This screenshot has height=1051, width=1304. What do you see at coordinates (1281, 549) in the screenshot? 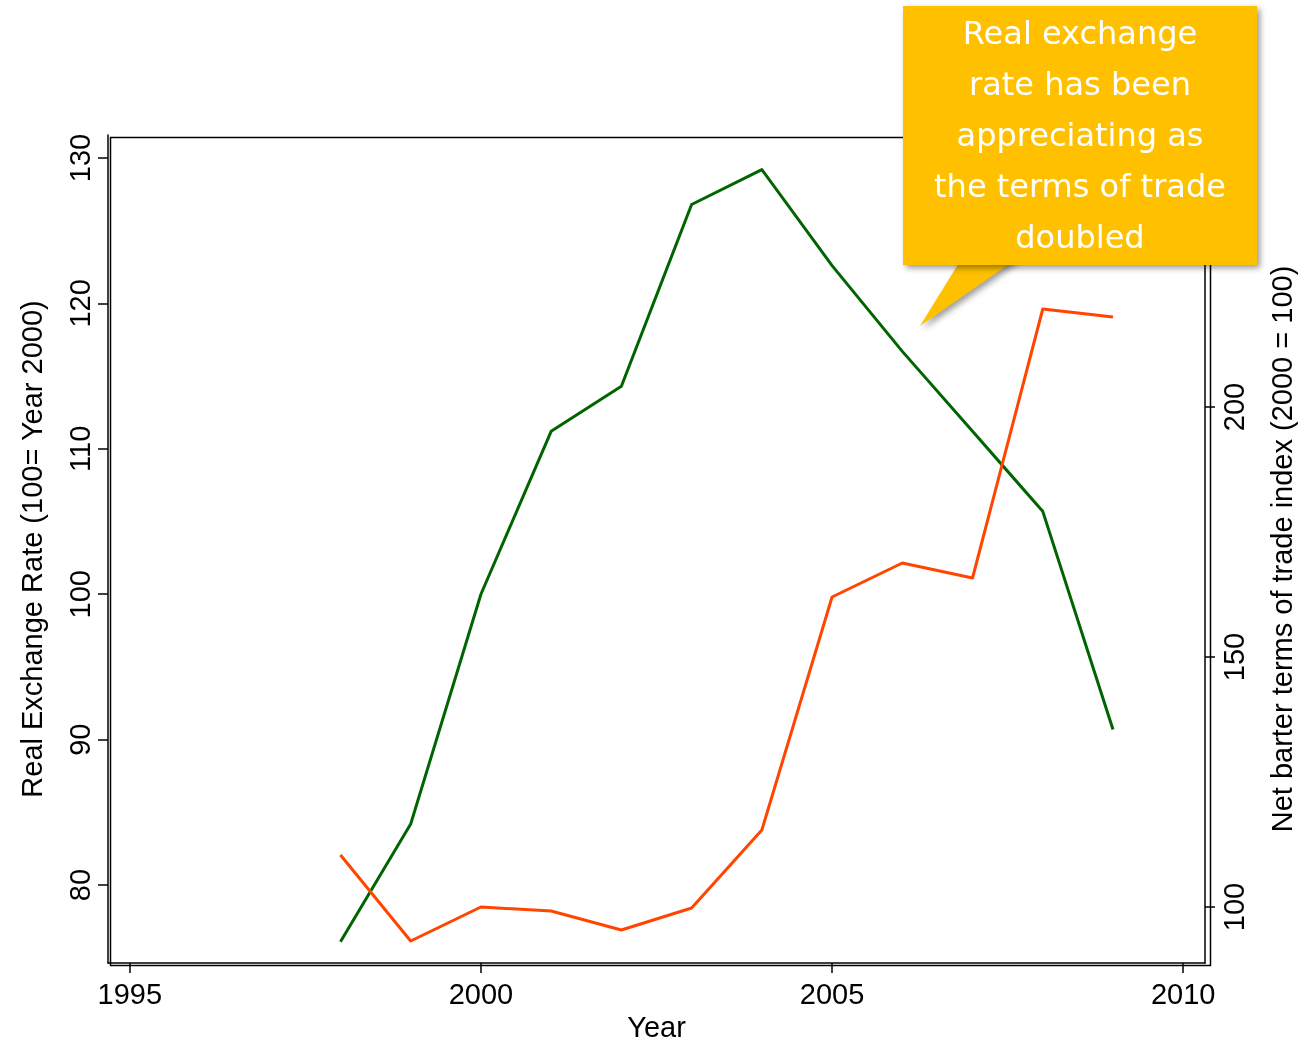
I see `y2-axis-title: Net barter terms of trade index (2000 = 100)` at bounding box center [1281, 549].